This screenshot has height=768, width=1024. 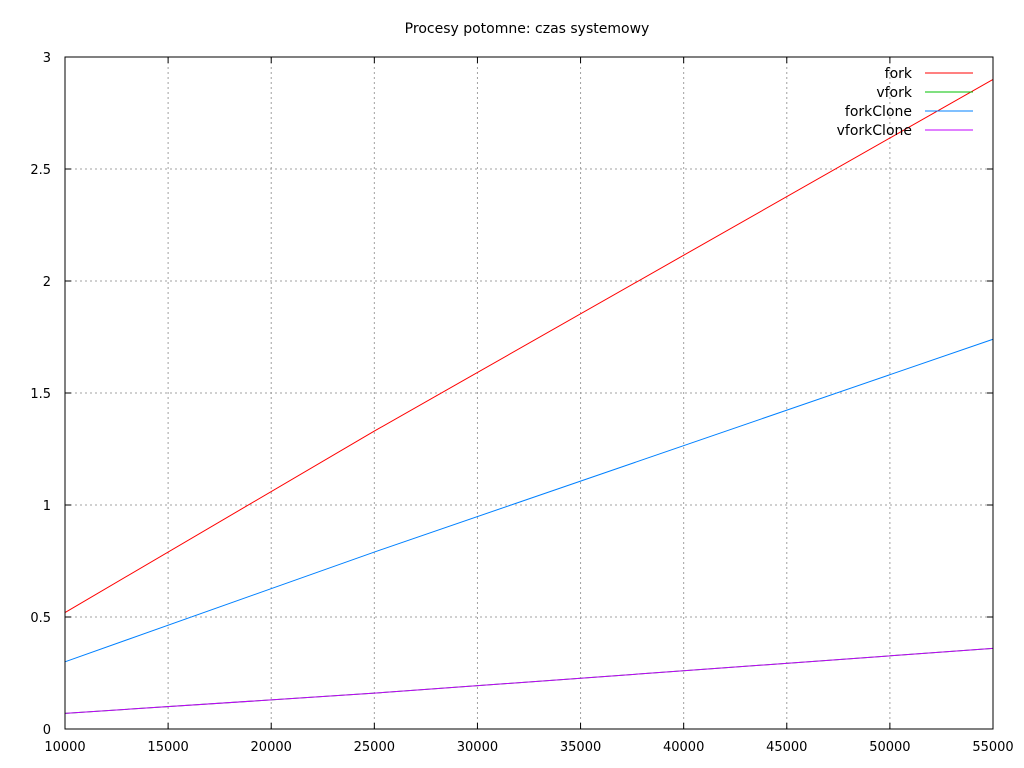 I want to click on y-tick-label: 1.5, so click(x=40, y=394).